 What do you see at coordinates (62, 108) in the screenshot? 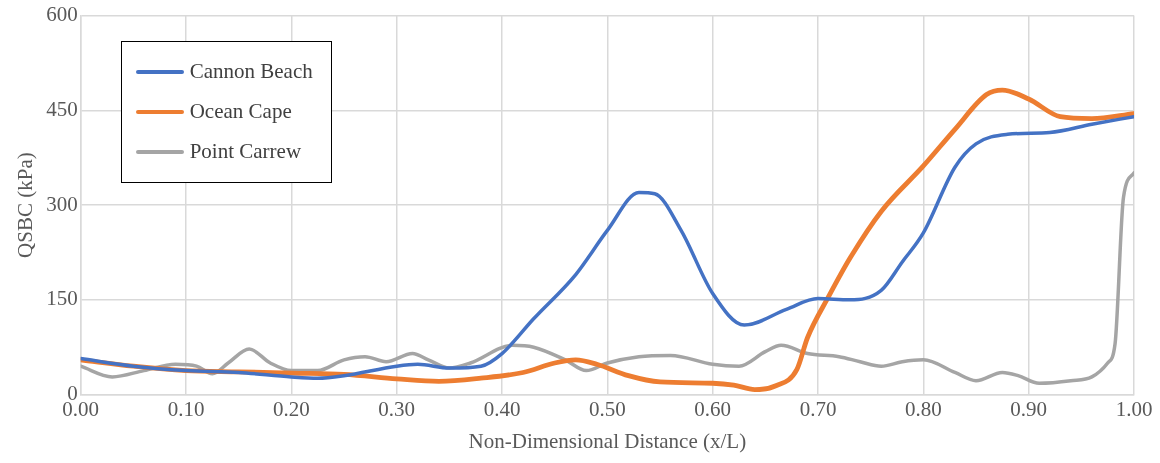
I see `y-tick-label: 450` at bounding box center [62, 108].